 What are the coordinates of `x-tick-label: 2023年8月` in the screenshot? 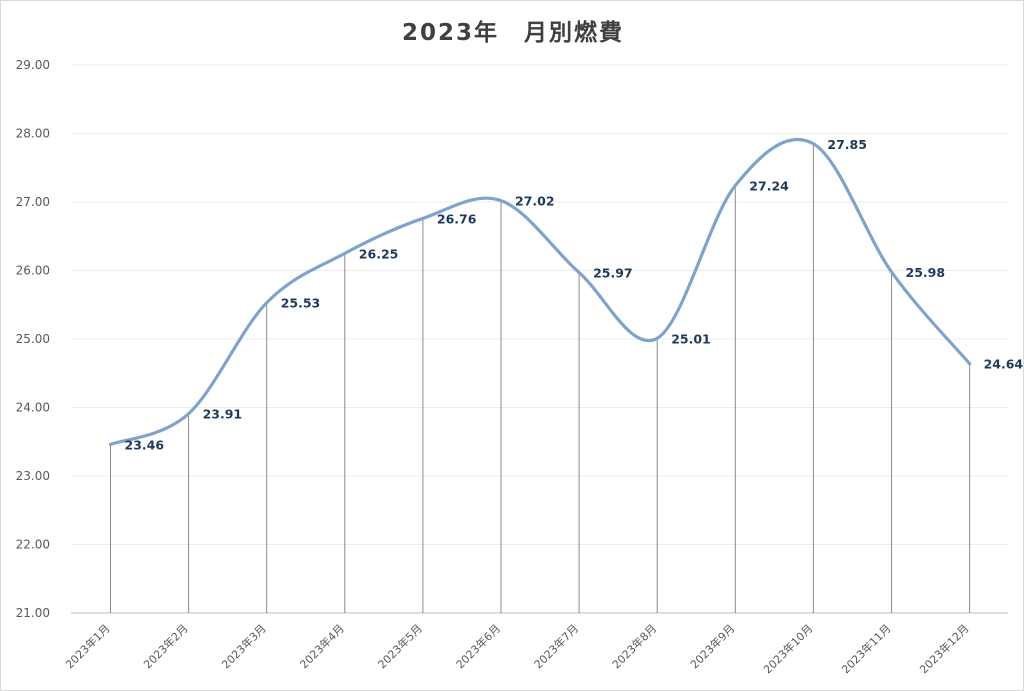 It's located at (634, 646).